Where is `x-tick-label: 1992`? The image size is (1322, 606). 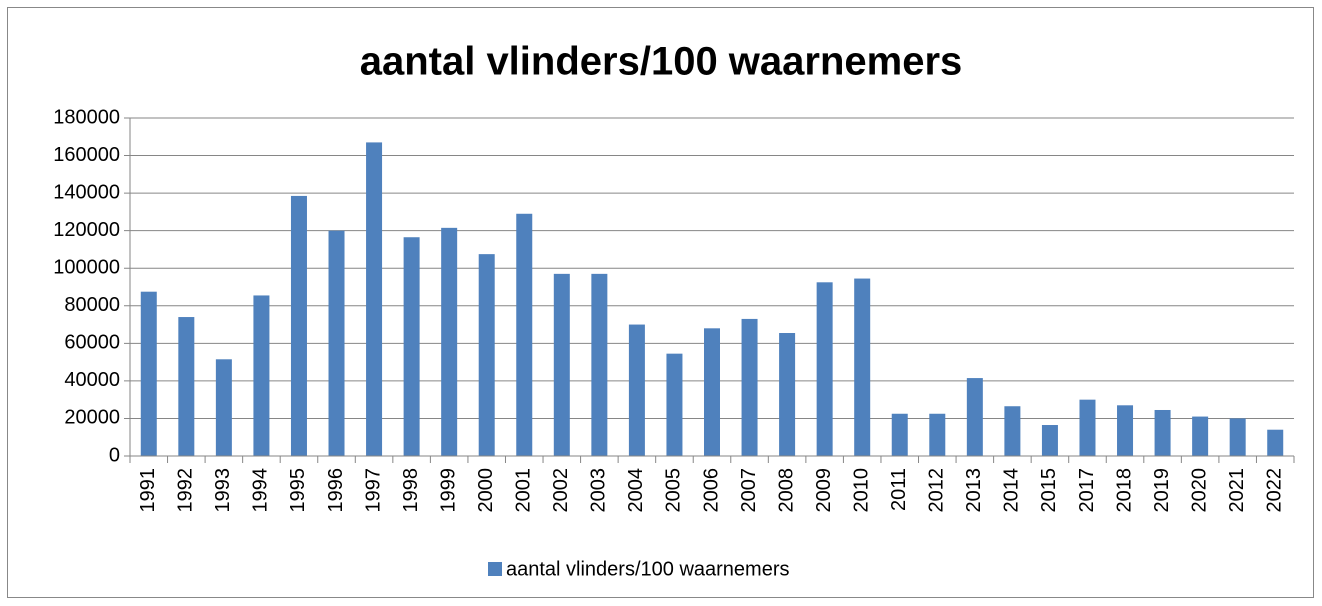
x-tick-label: 1992 is located at coordinates (186, 490).